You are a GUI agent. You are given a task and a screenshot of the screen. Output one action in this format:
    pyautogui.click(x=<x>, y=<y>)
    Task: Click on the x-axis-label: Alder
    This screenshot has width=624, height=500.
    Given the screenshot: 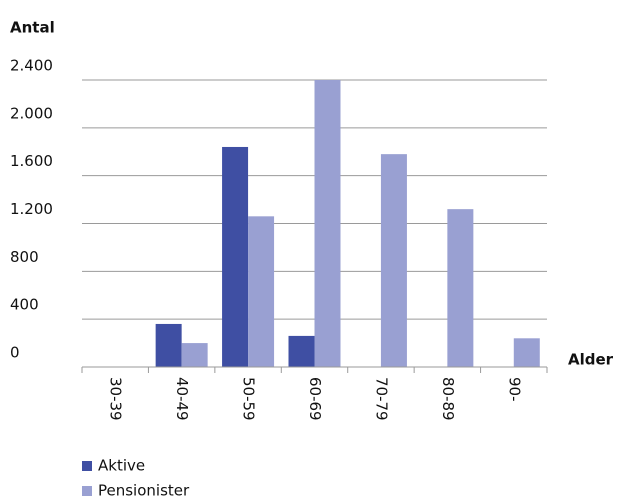 What is the action you would take?
    pyautogui.click(x=591, y=360)
    